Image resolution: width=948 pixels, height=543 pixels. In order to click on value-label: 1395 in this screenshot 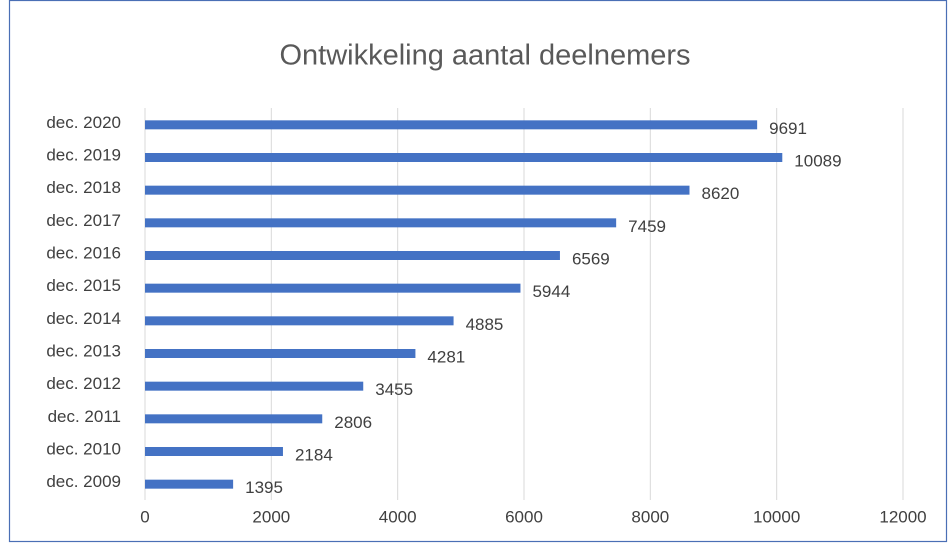, I will do `click(264, 487)`.